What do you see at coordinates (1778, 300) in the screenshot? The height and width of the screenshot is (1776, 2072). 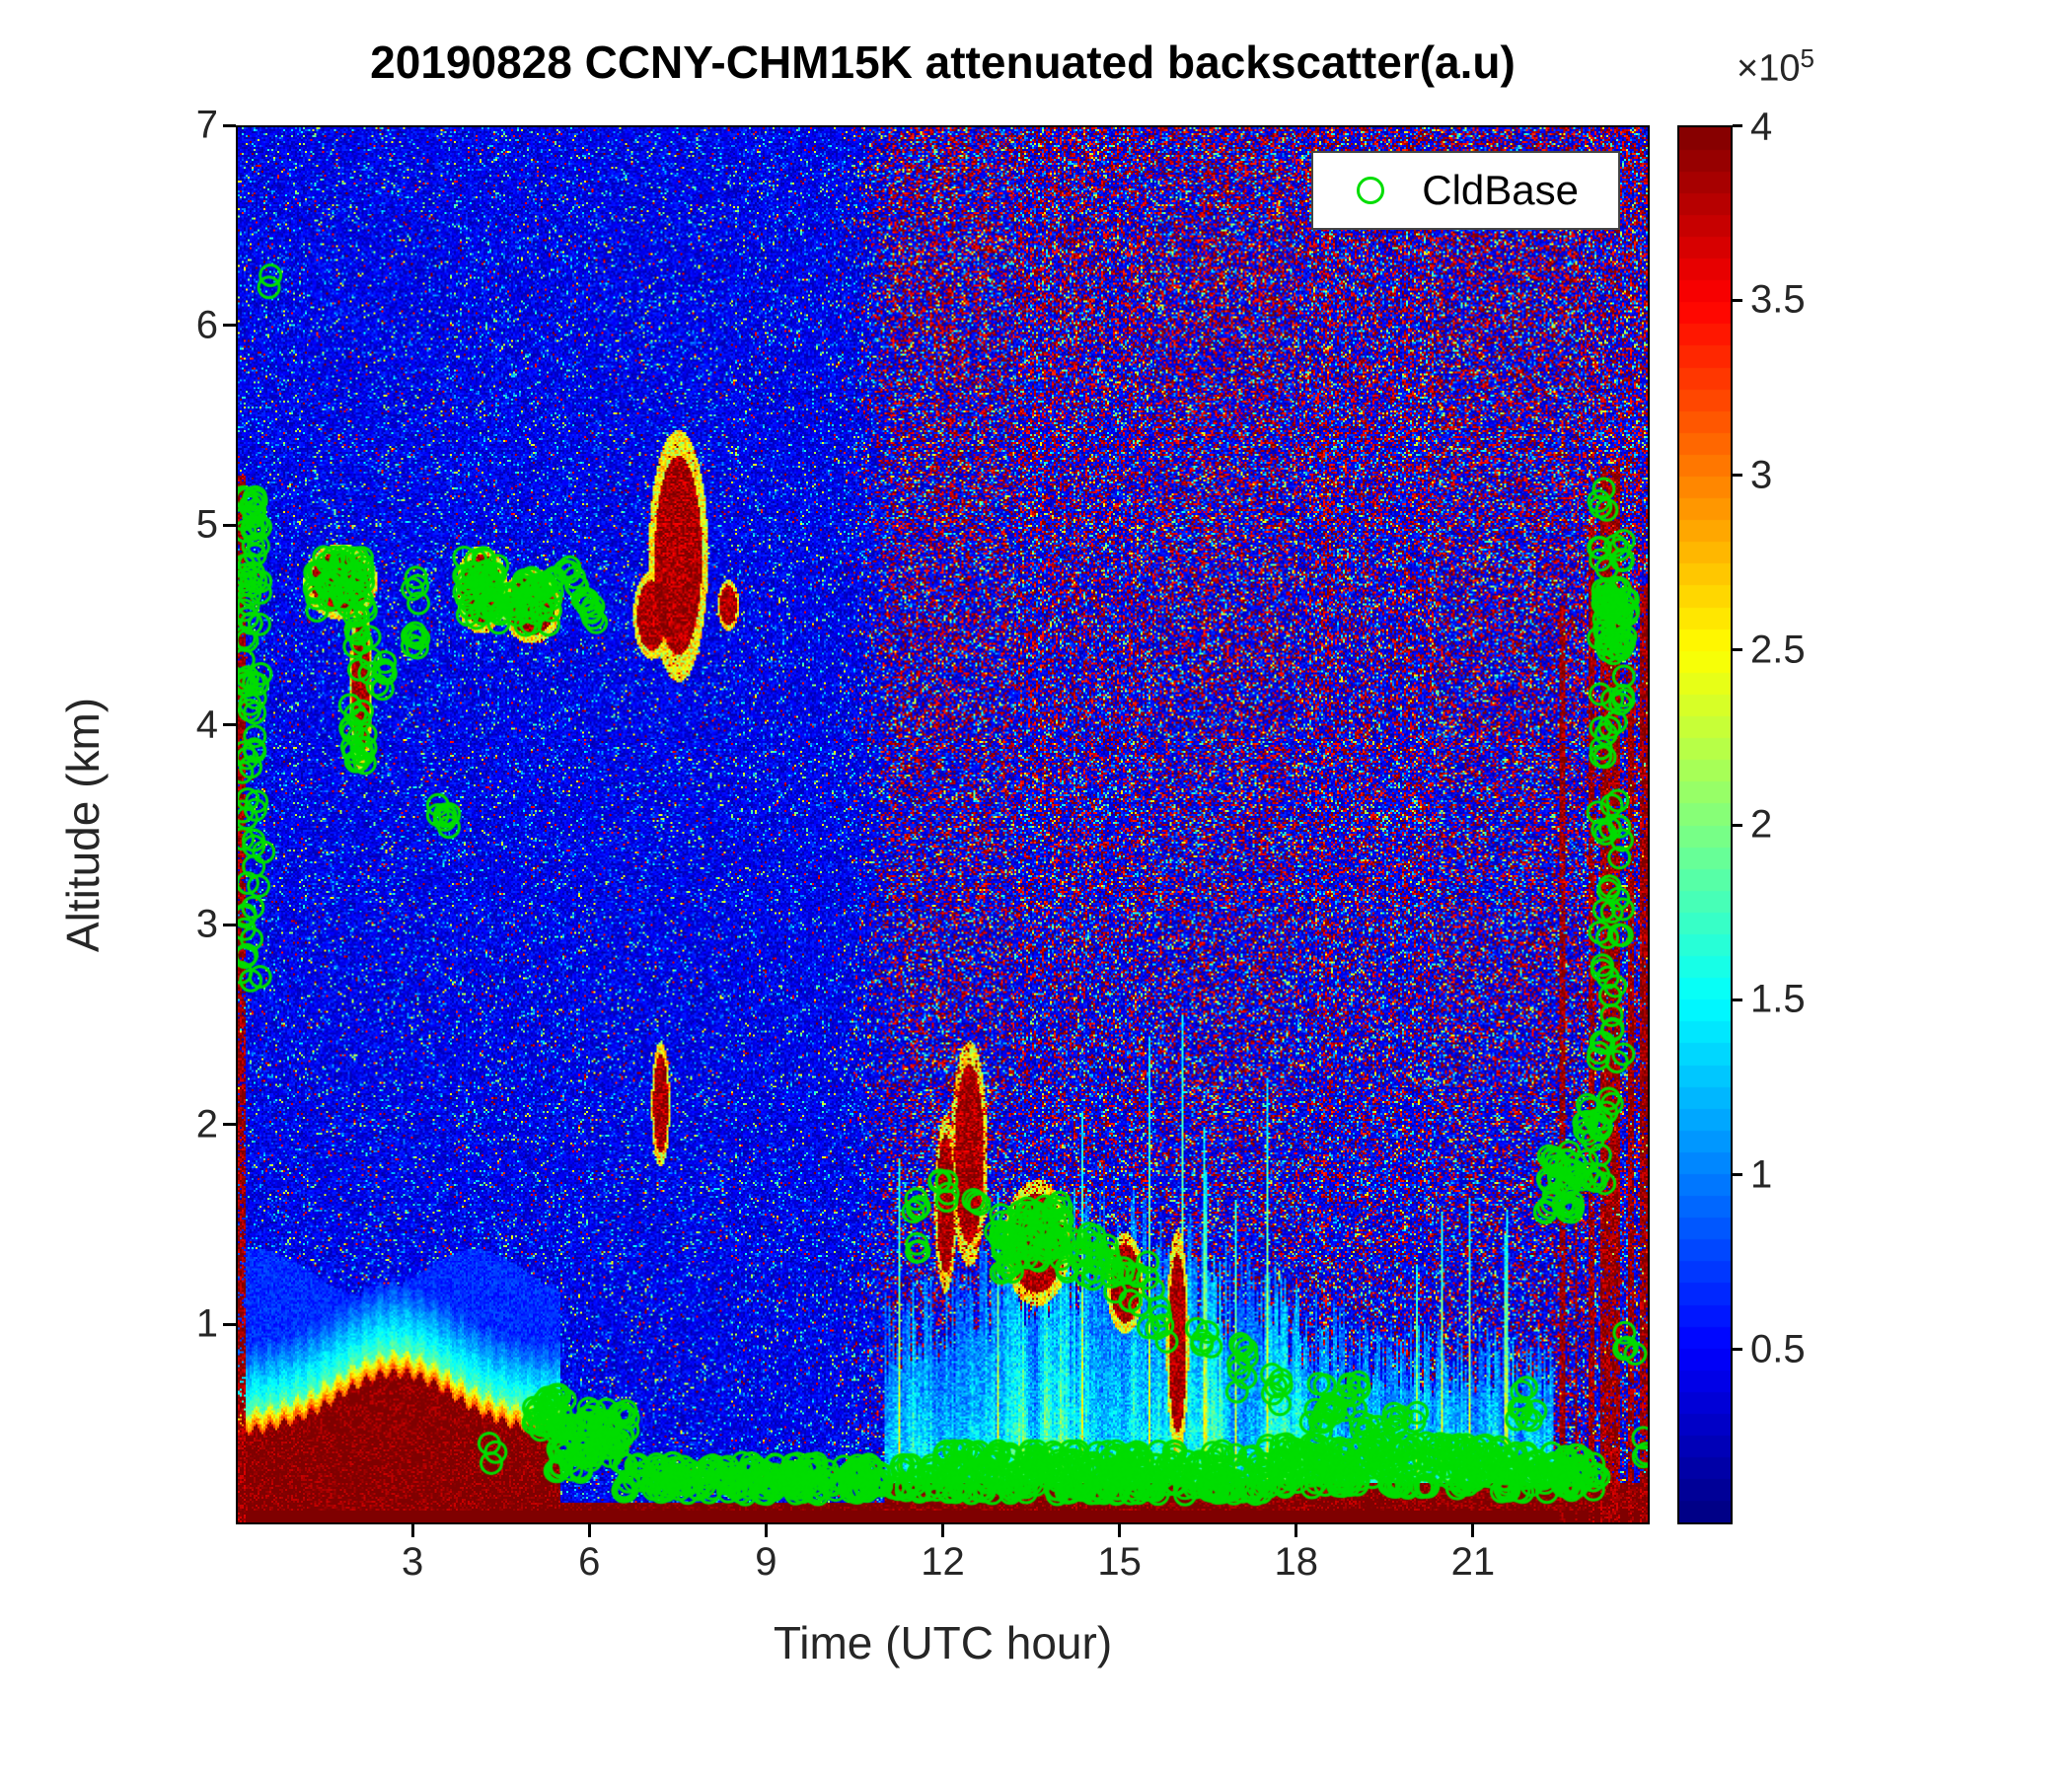 I see `colorbar-tick-label: 3.5` at bounding box center [1778, 300].